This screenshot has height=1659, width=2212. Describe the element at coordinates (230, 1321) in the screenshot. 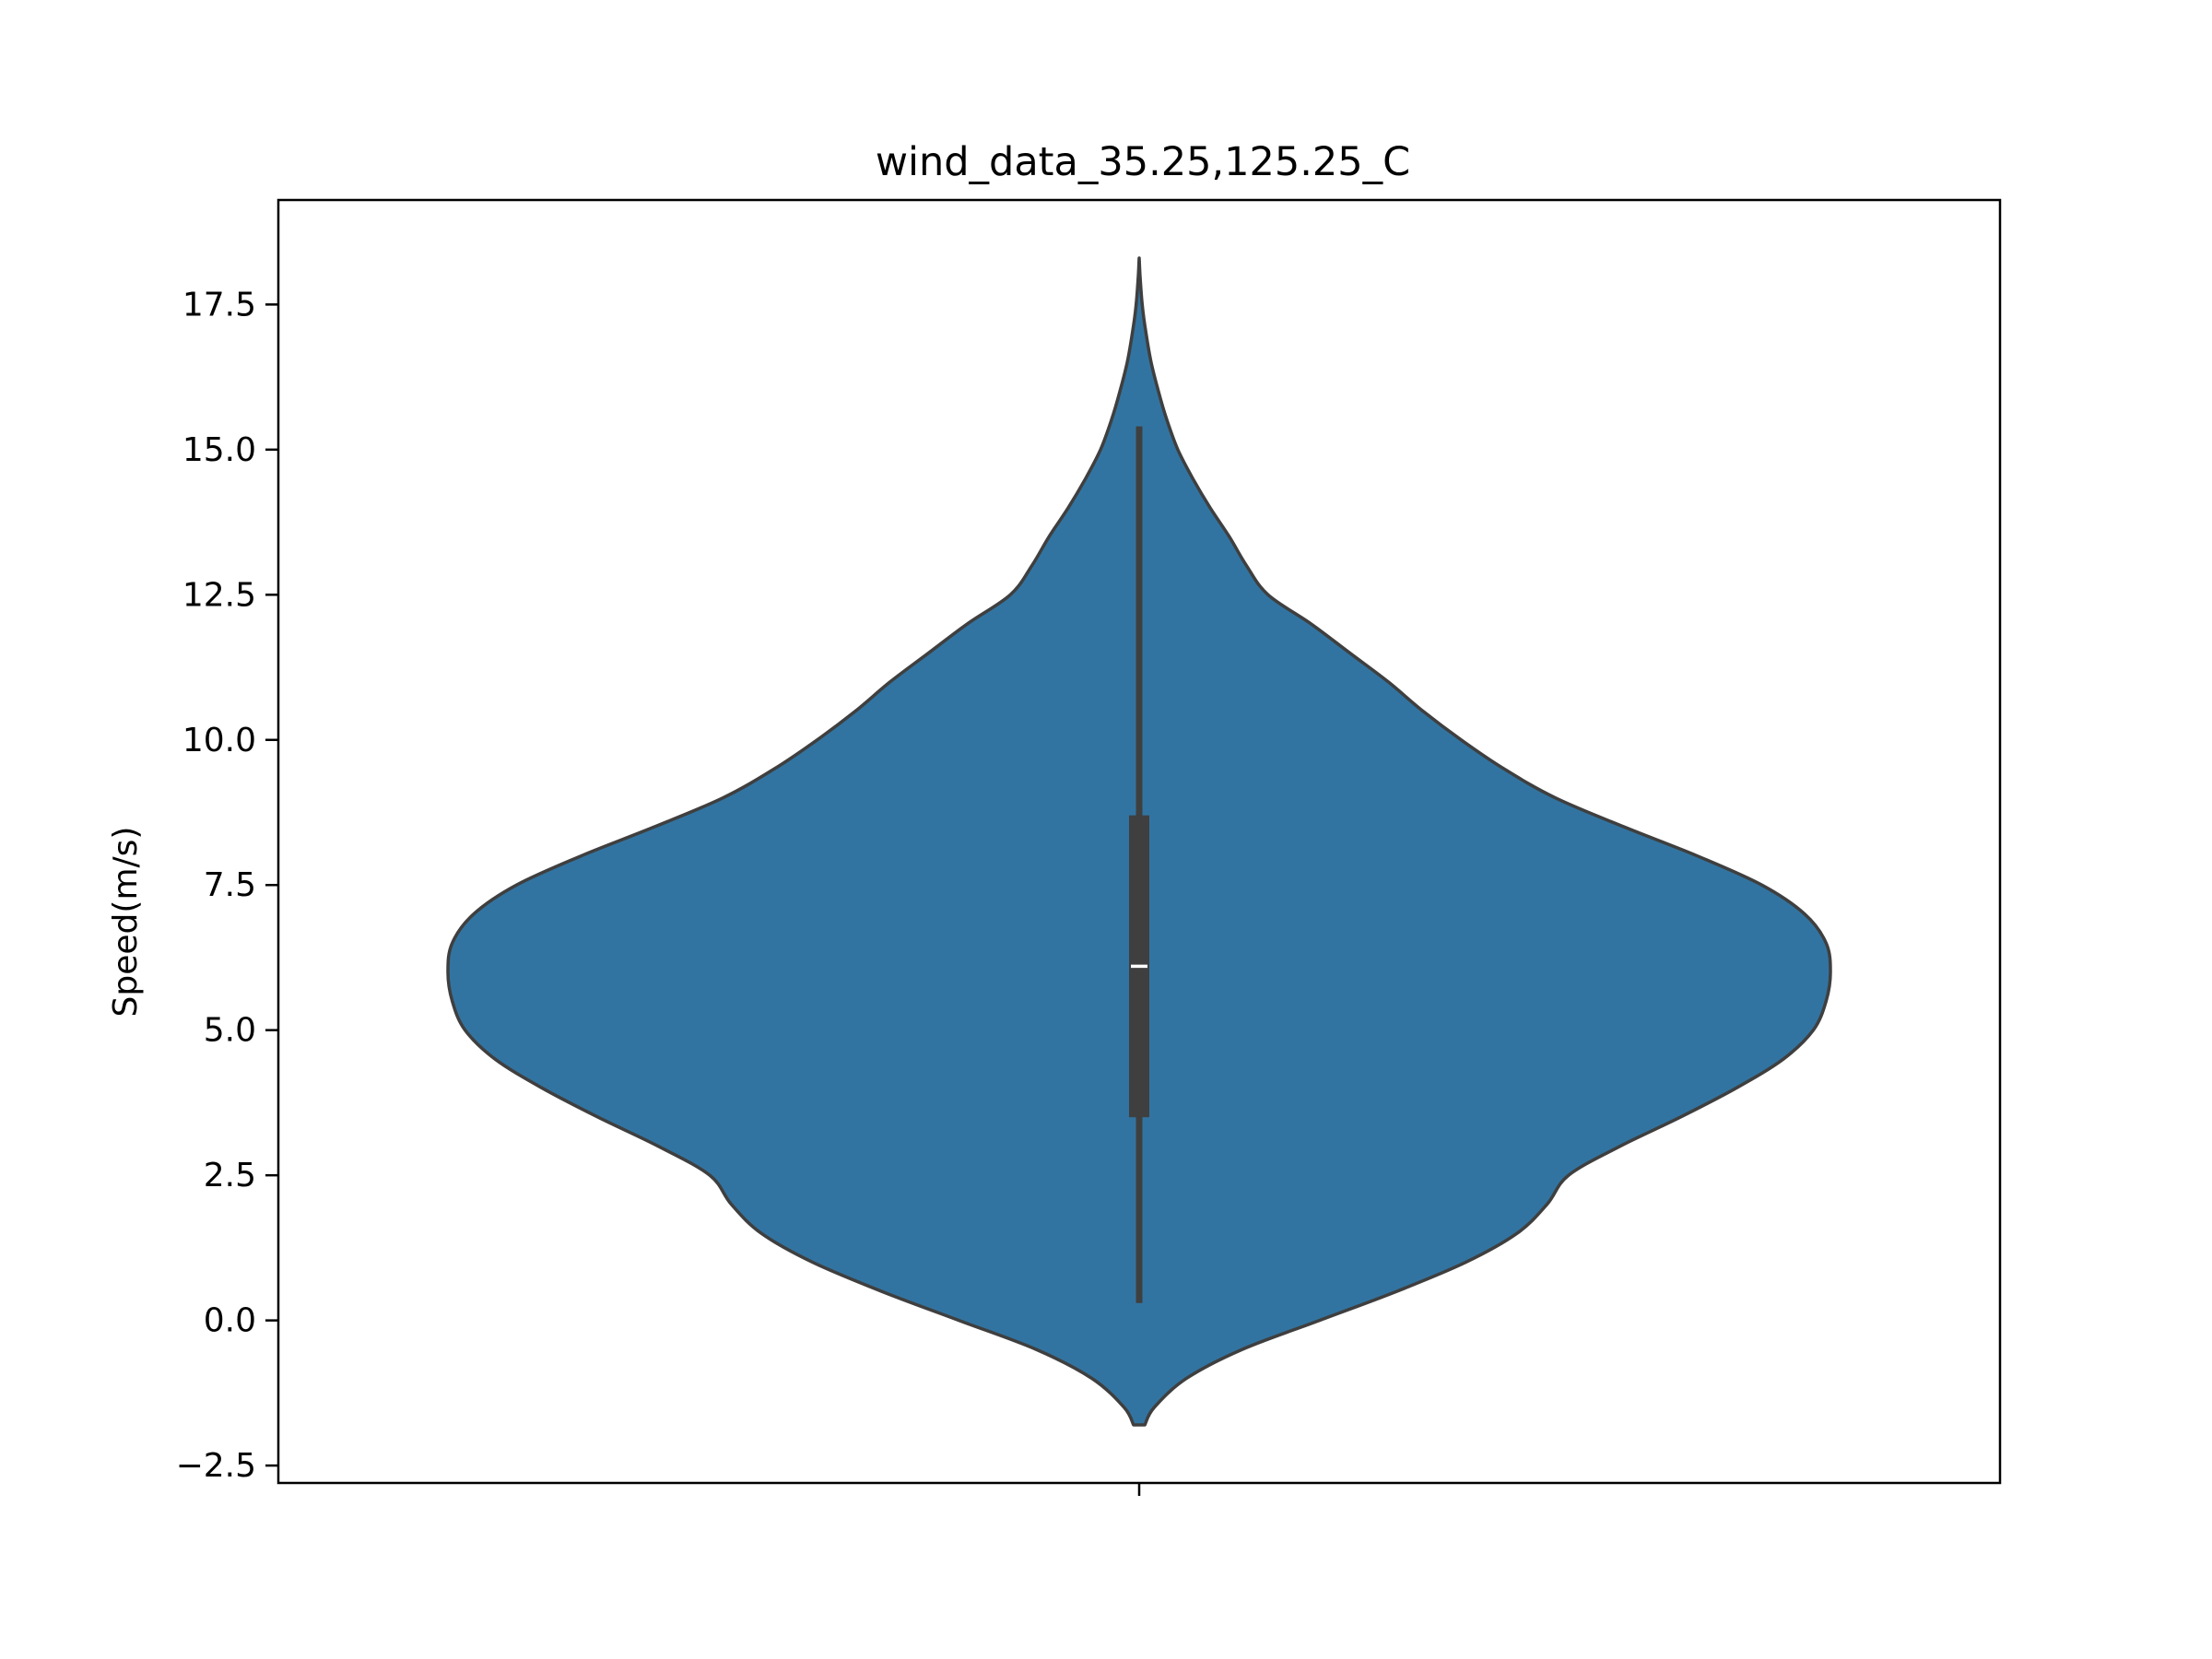

I see `y-tick-label: 0.0` at that location.